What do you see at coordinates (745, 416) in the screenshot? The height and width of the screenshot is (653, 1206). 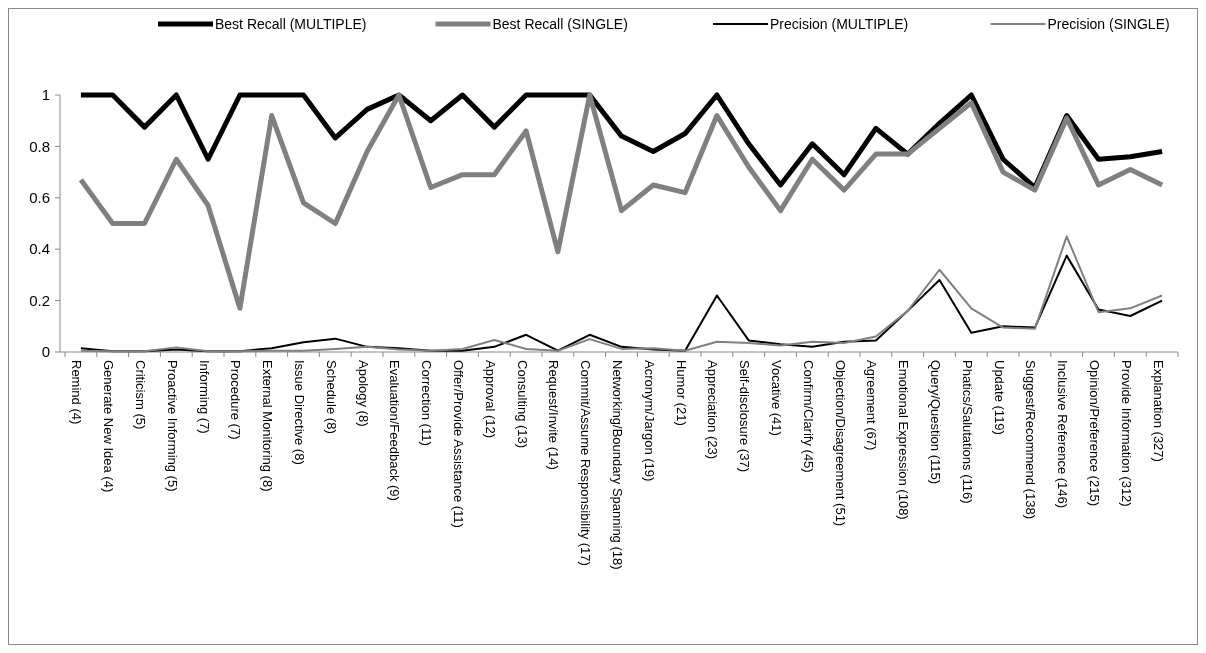 I see `x-tick-label: Self-disclosure (37)` at bounding box center [745, 416].